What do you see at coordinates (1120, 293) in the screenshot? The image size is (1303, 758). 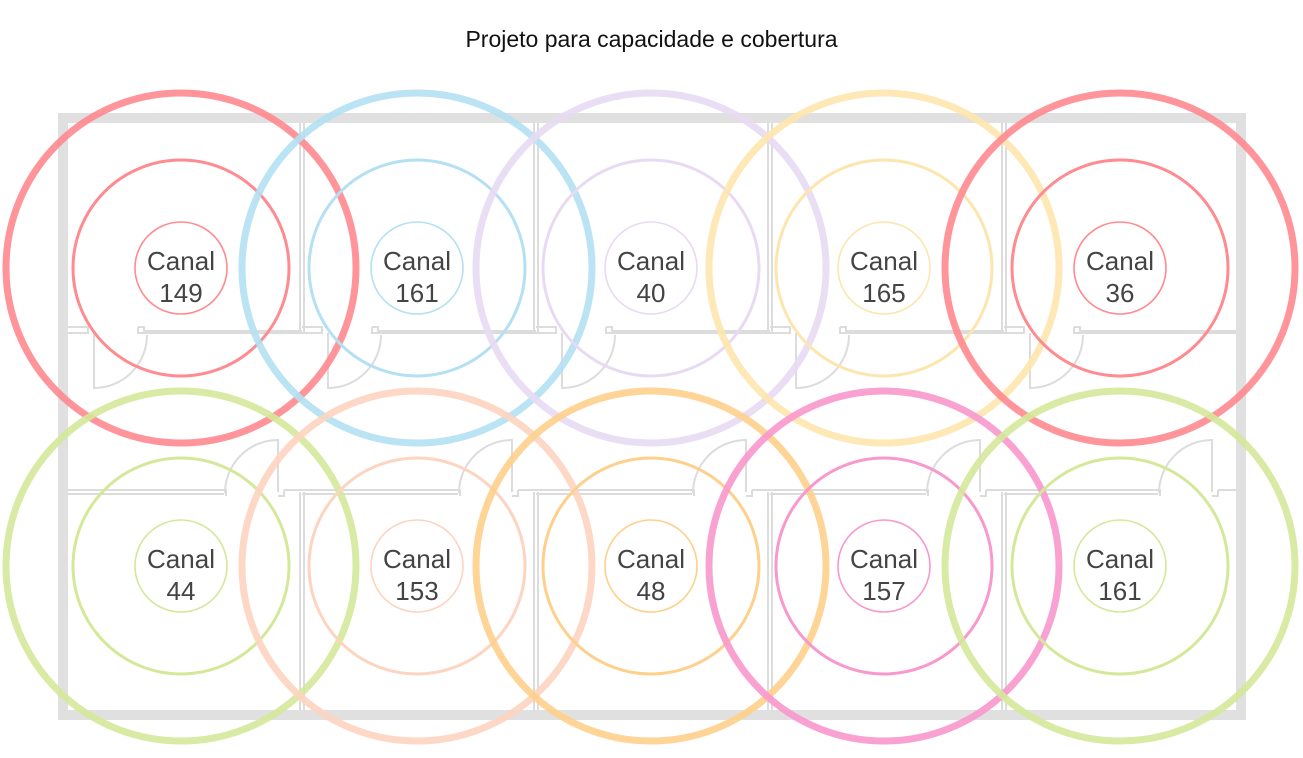 I see `channel-number: 36` at bounding box center [1120, 293].